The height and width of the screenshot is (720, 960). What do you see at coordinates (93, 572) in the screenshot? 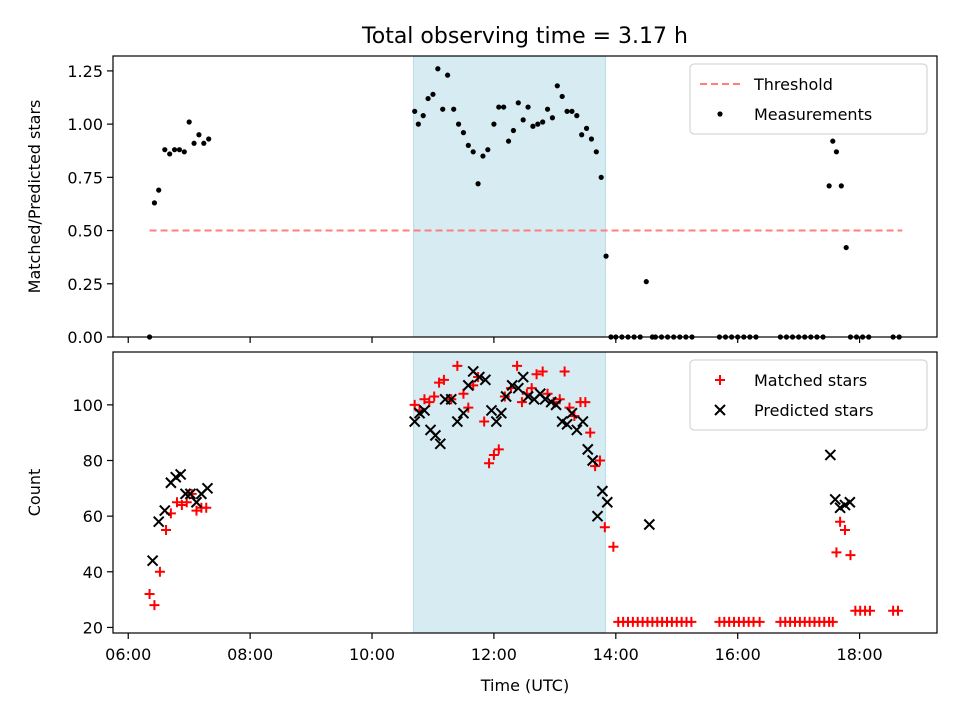
I see `y-tick-label: 40` at bounding box center [93, 572].